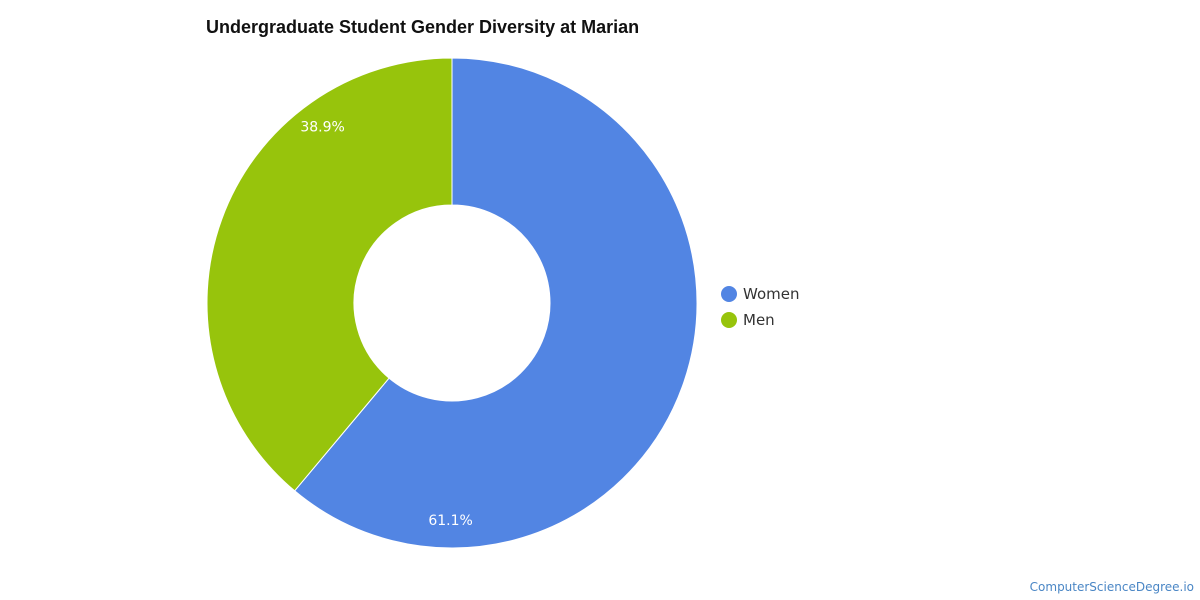  I want to click on legend-label-men: Men, so click(759, 320).